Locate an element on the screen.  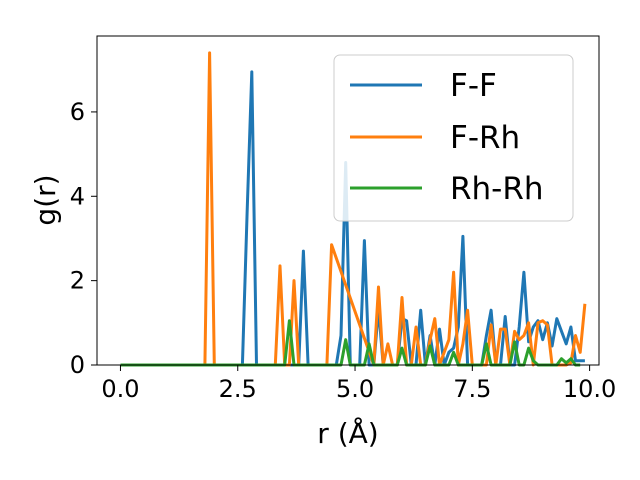
legend-label-rh-rh: Rh-Rh is located at coordinates (497, 189).